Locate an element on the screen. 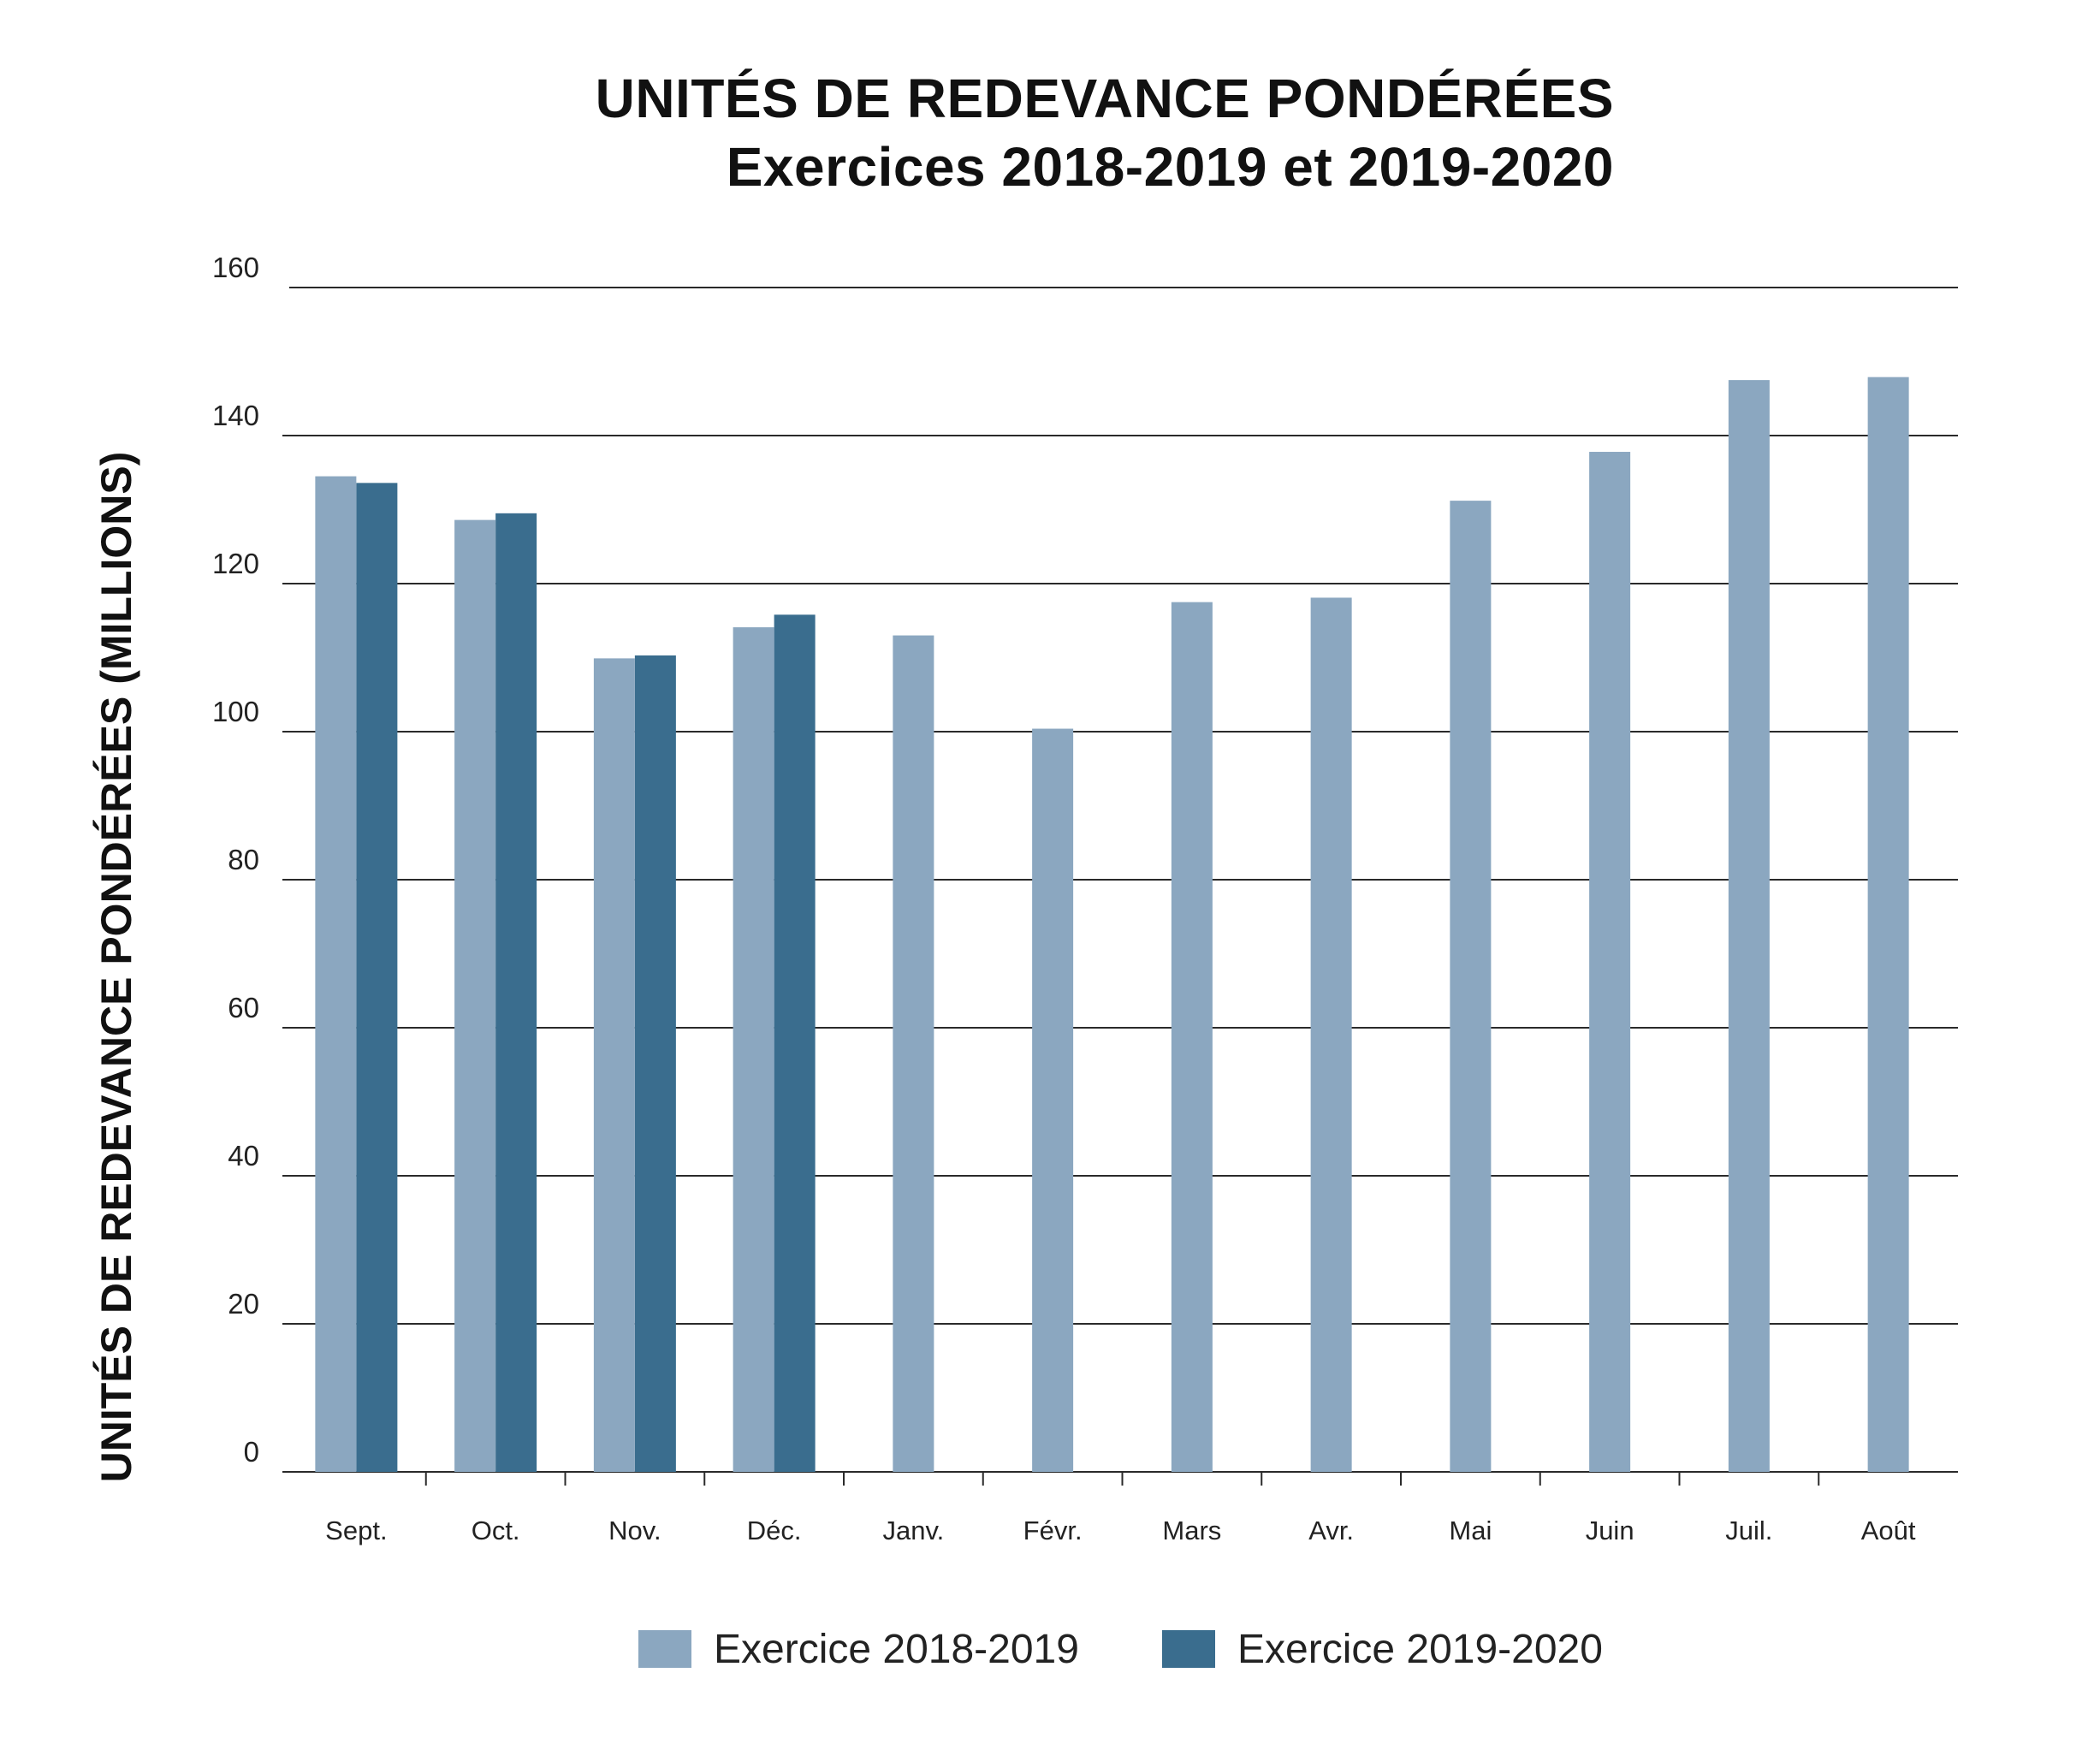 This screenshot has width=2100, height=1738. legend-swatch-2018-2019 is located at coordinates (664, 1649).